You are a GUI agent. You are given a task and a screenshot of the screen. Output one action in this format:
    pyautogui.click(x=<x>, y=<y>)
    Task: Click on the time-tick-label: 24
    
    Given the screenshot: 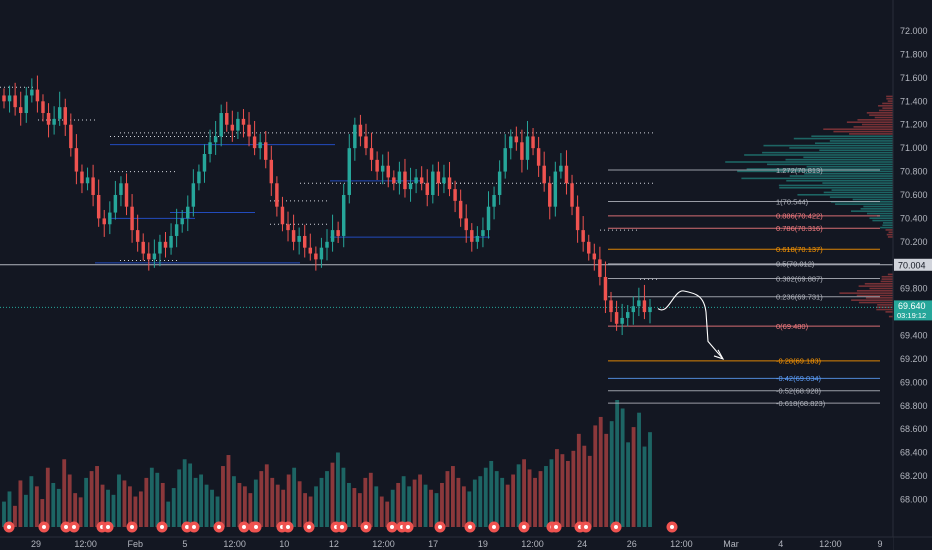 What is the action you would take?
    pyautogui.click(x=582, y=544)
    